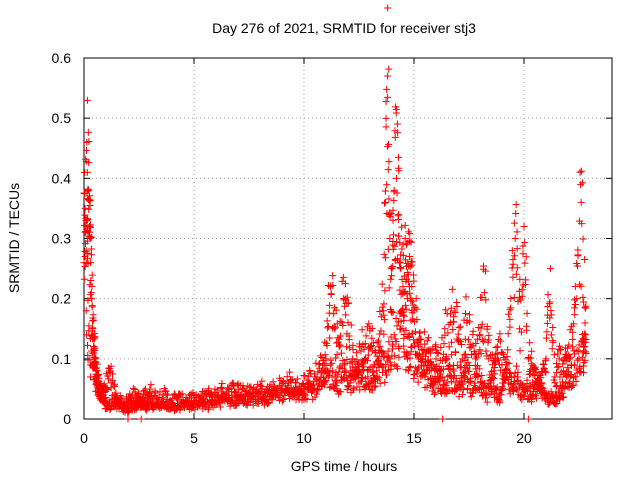 The height and width of the screenshot is (480, 640). I want to click on y-tick-label: 0, so click(67, 419).